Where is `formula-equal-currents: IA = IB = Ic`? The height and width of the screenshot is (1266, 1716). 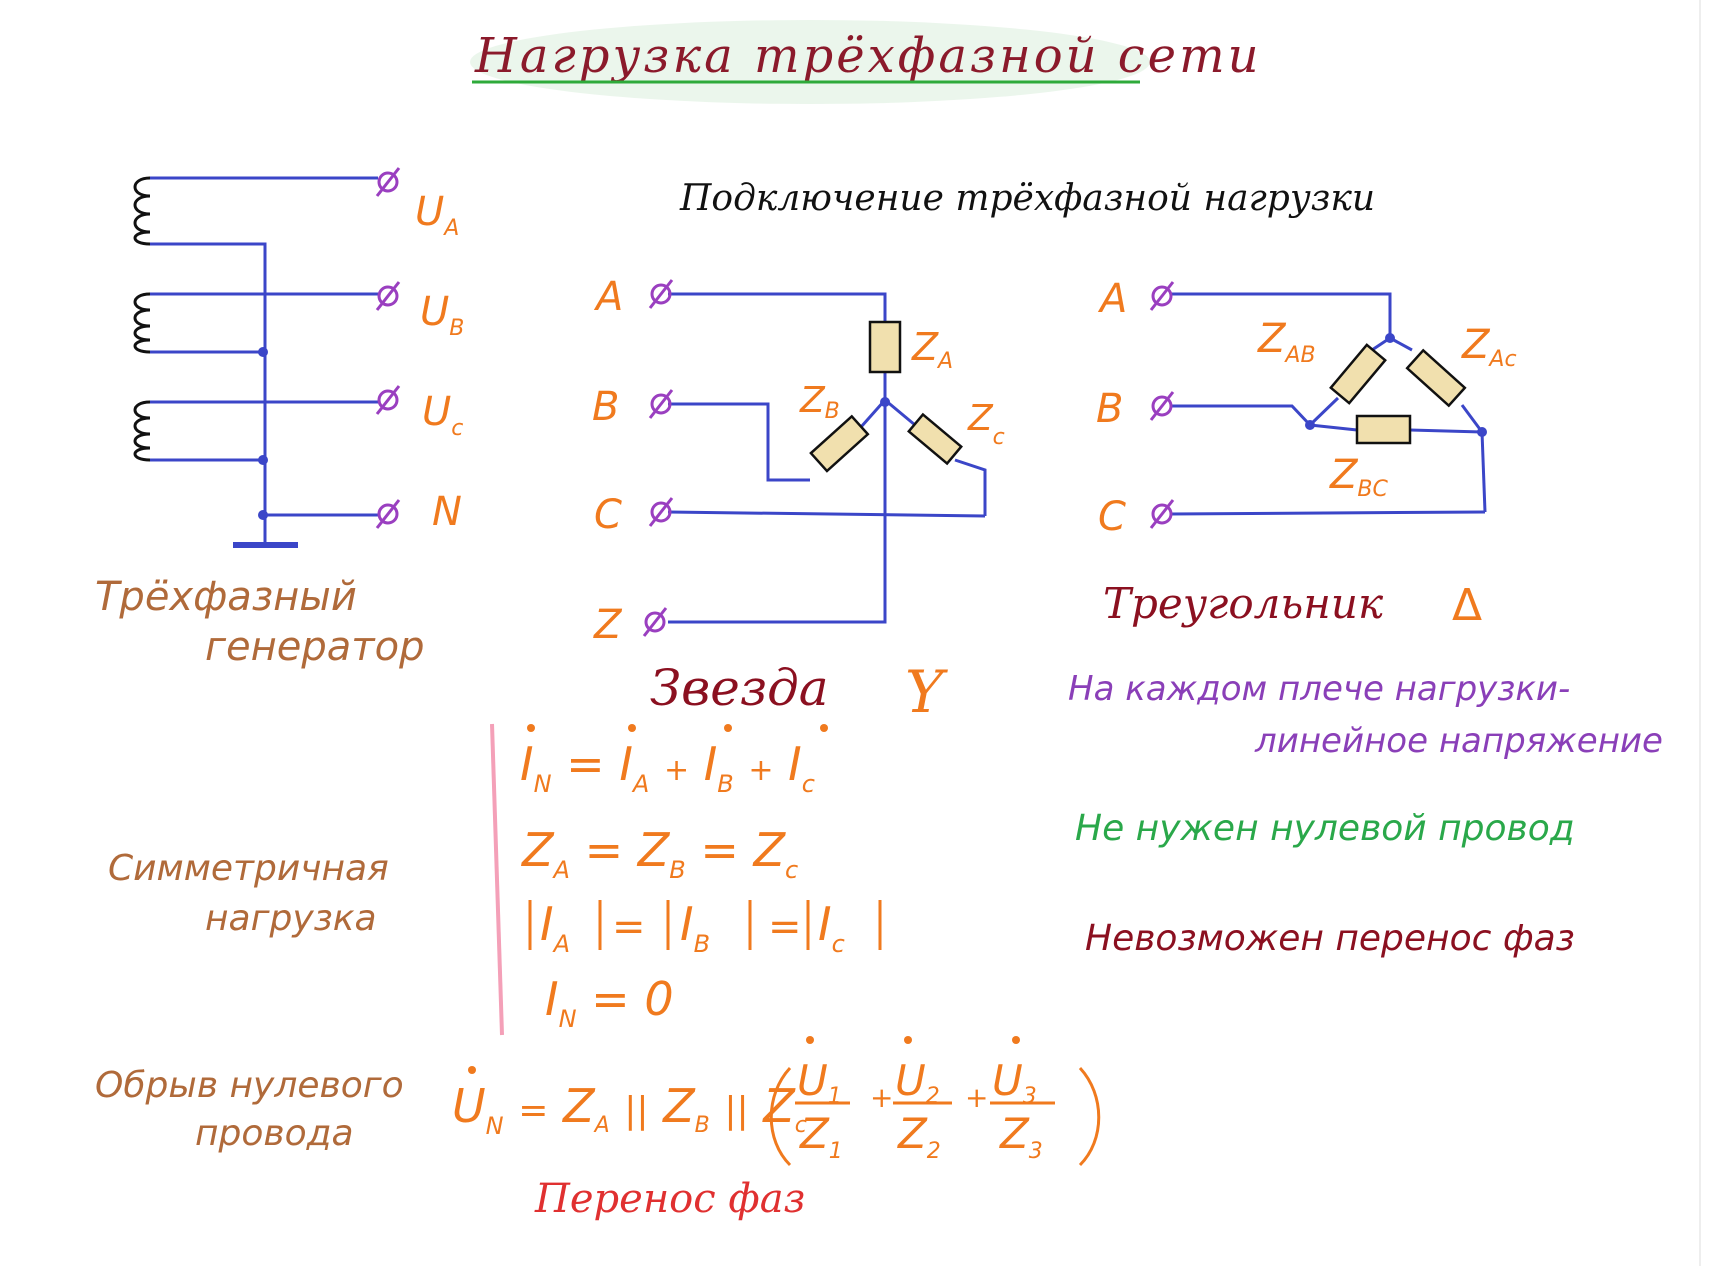 formula-equal-currents: IA = IB = Ic is located at coordinates (705, 927).